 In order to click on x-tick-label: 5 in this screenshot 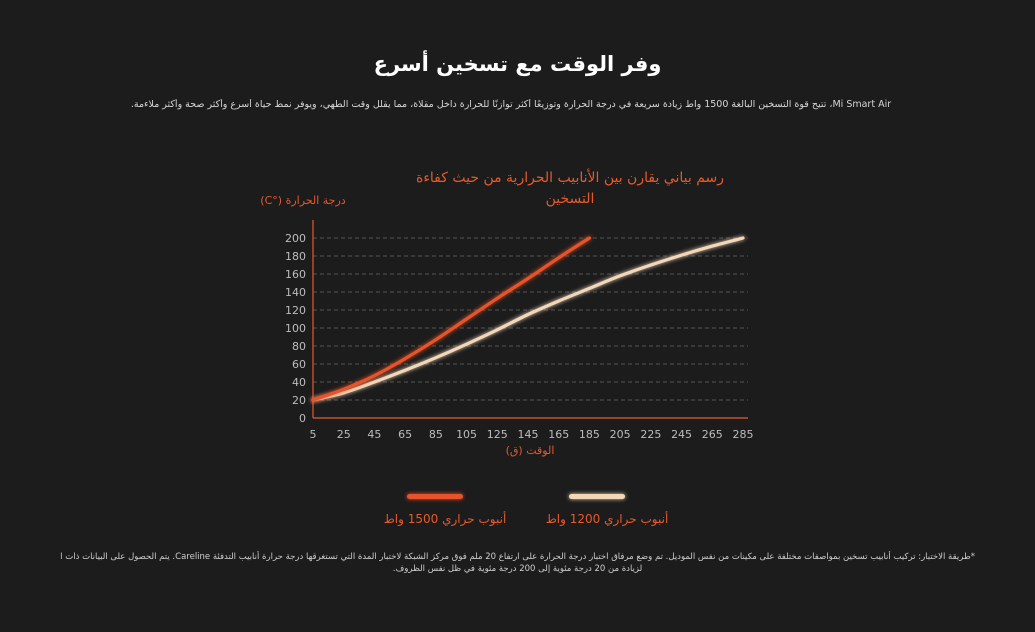, I will do `click(313, 434)`.